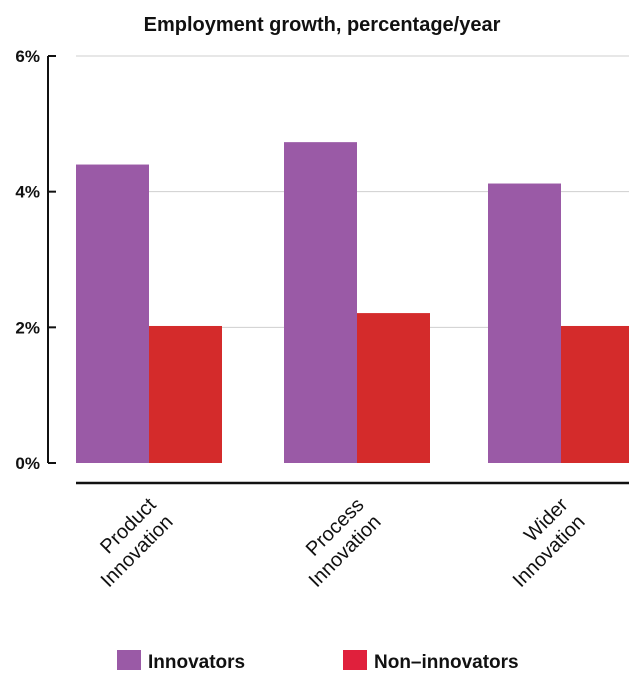 This screenshot has height=675, width=629. What do you see at coordinates (129, 660) in the screenshot?
I see `legend-swatch-innovators` at bounding box center [129, 660].